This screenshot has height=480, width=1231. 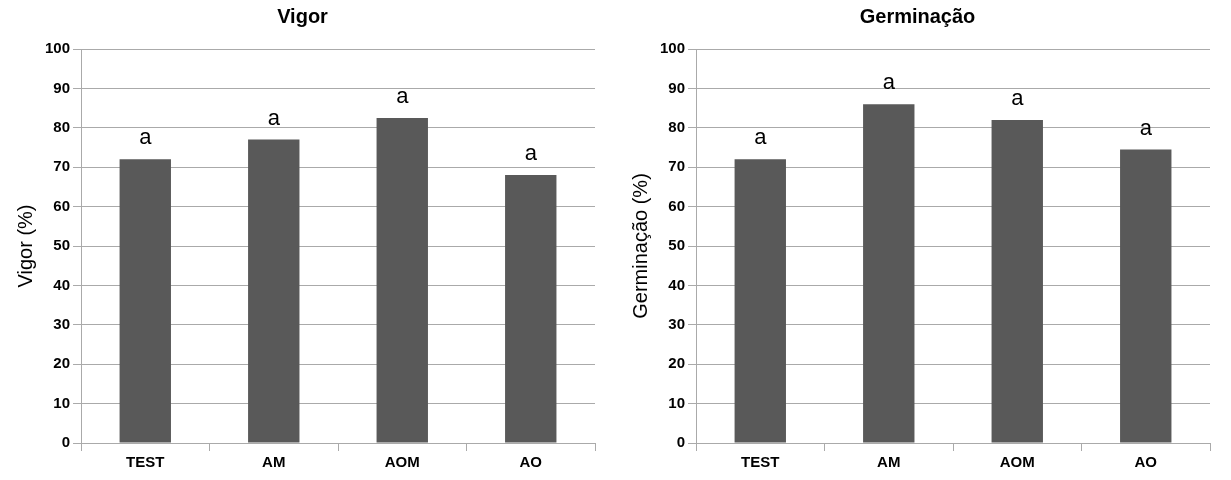 I want to click on chart-title: Vigor, so click(x=303, y=15).